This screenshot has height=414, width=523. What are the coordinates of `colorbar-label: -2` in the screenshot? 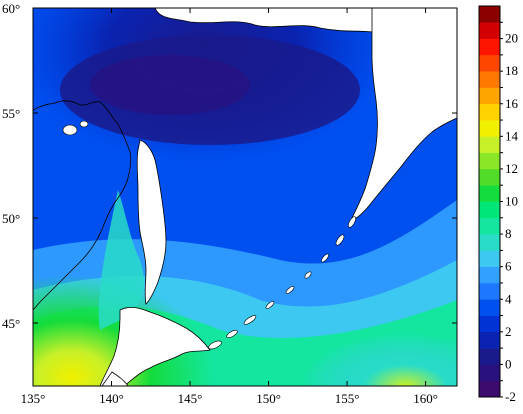 It's located at (510, 396).